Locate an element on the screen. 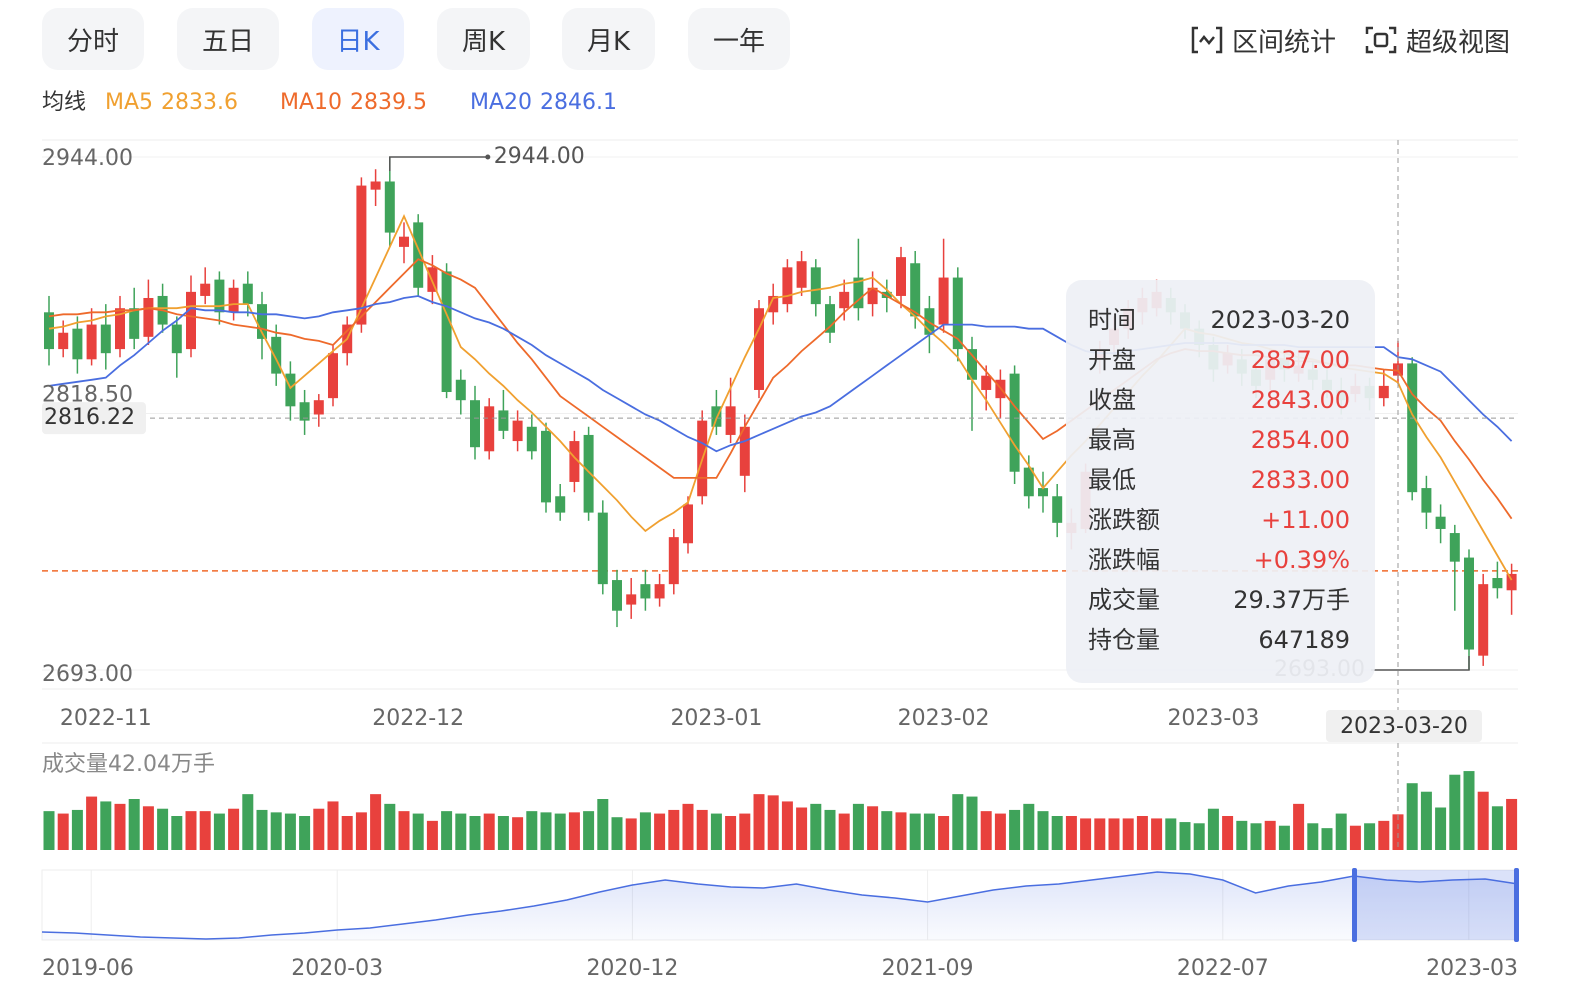  period-tab: 月K is located at coordinates (608, 39).